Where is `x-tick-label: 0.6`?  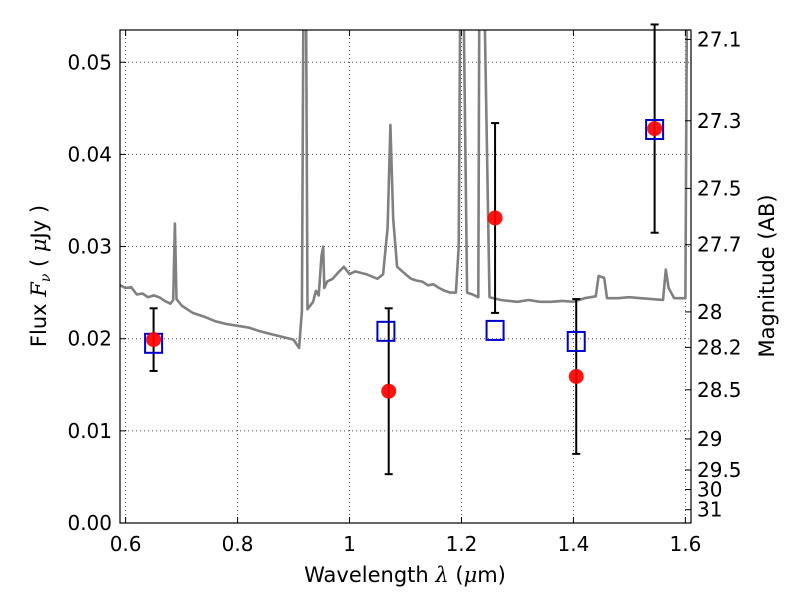
x-tick-label: 0.6 is located at coordinates (126, 544).